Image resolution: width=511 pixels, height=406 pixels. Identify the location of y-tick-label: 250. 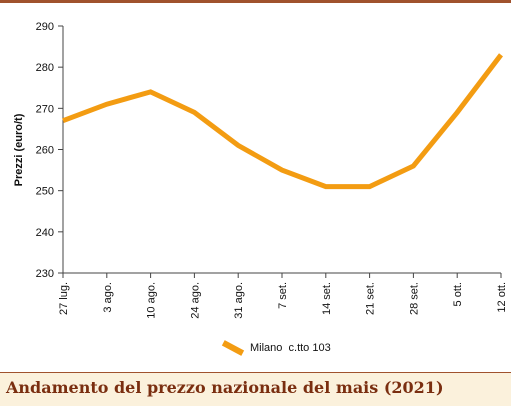
(45, 192).